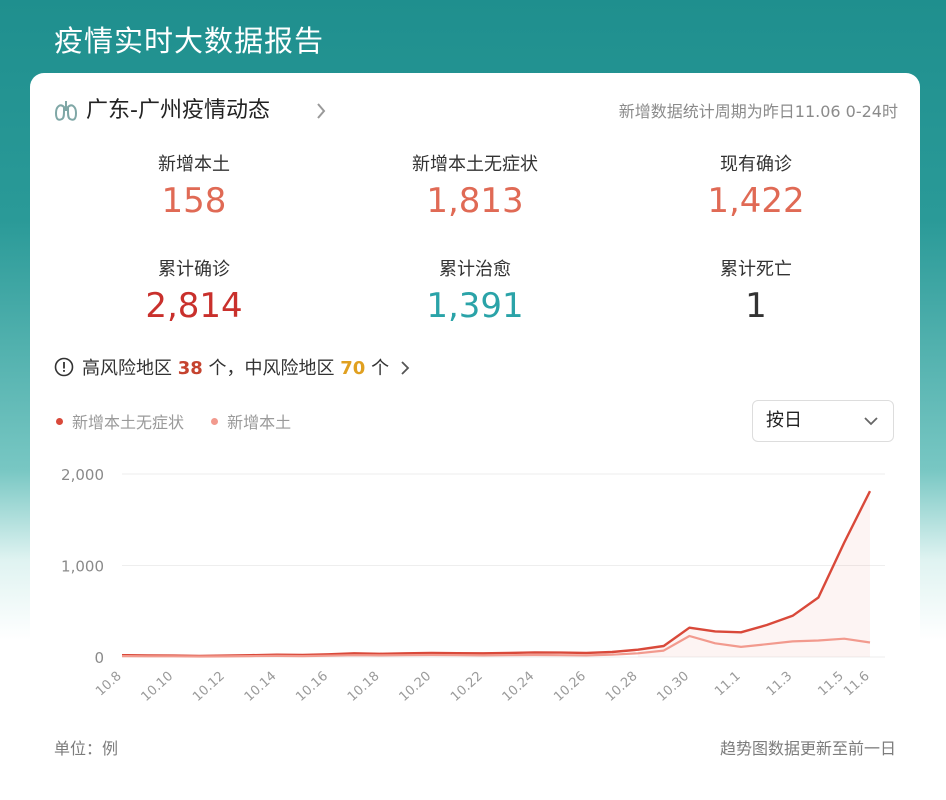 Image resolution: width=946 pixels, height=800 pixels. I want to click on legend-label: 新增本土, so click(259, 422).